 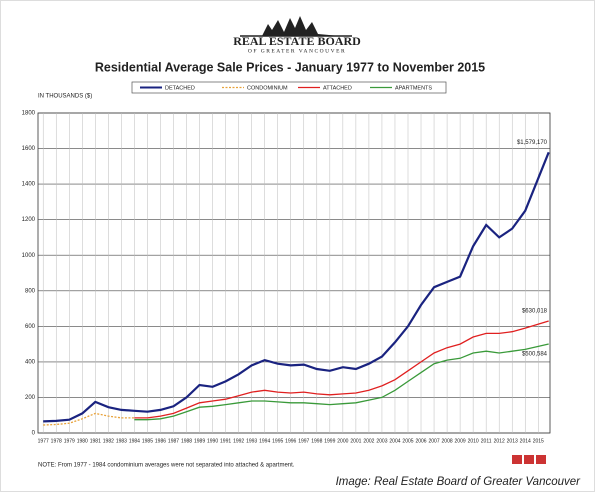 What do you see at coordinates (121, 441) in the screenshot?
I see `x-tick-label: 1983` at bounding box center [121, 441].